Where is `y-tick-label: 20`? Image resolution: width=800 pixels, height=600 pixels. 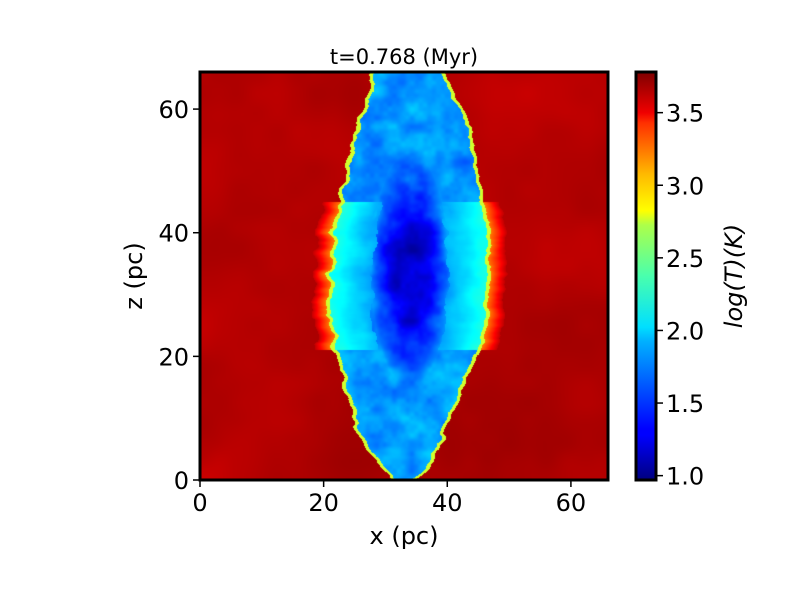
y-tick-label: 20 is located at coordinates (173, 357).